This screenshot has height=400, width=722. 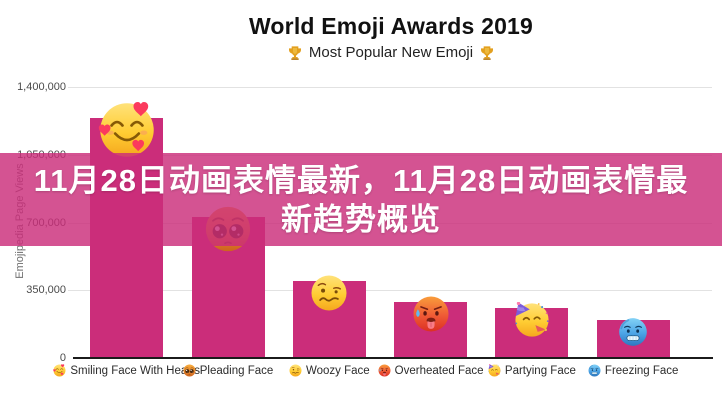 I want to click on headline-text-line2: 新趋势概览, so click(x=361, y=219).